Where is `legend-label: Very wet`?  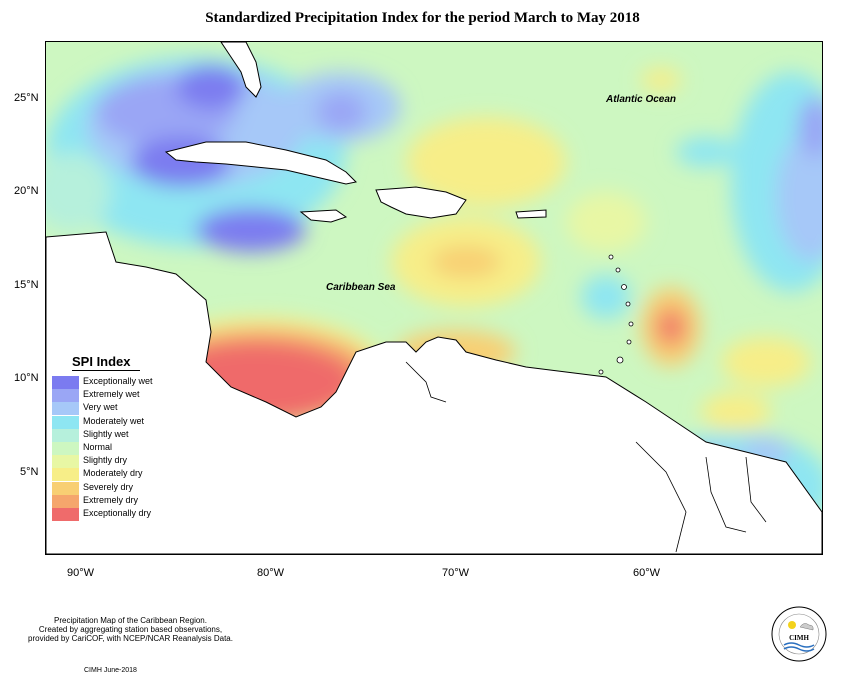 legend-label: Very wet is located at coordinates (100, 407).